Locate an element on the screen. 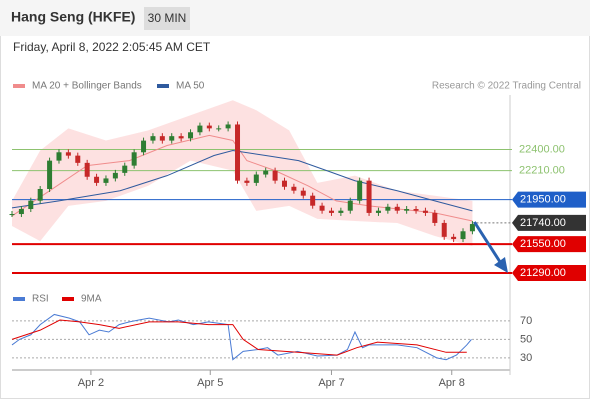 The width and height of the screenshot is (590, 405). timeframe-box is located at coordinates (167, 18).